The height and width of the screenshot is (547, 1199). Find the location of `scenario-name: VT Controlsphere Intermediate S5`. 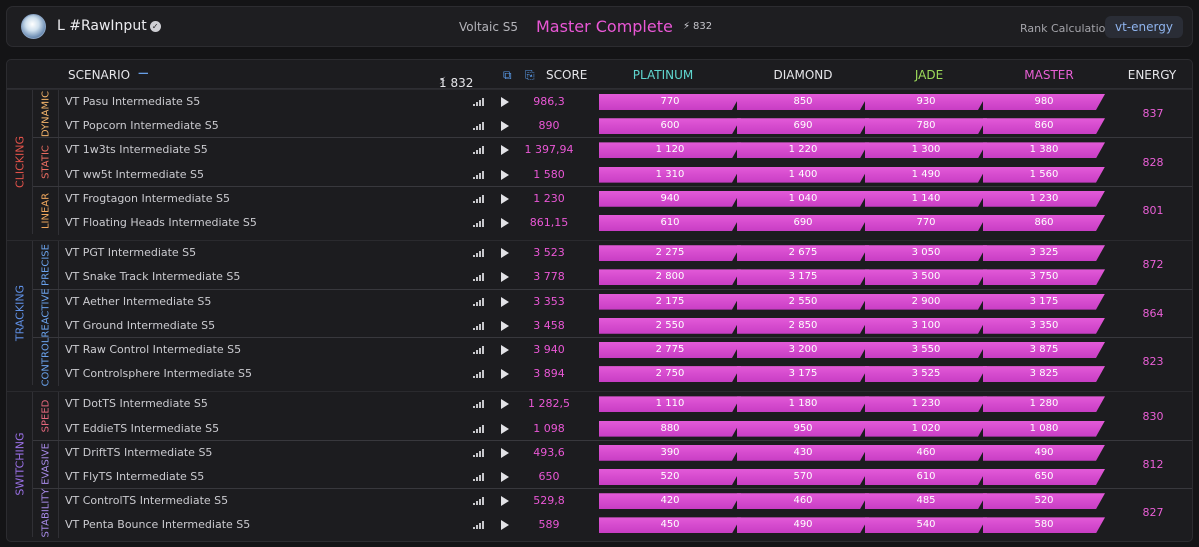

scenario-name: VT Controlsphere Intermediate S5 is located at coordinates (158, 374).